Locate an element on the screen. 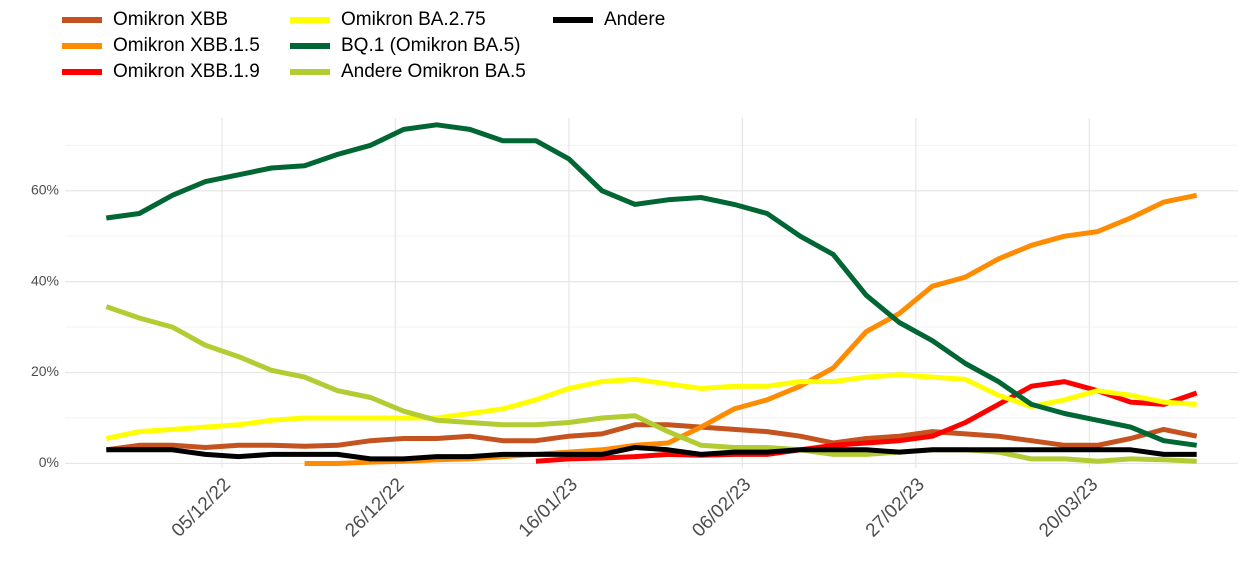 The width and height of the screenshot is (1245, 565). legend-item: Omikron XBB is located at coordinates (145, 19).